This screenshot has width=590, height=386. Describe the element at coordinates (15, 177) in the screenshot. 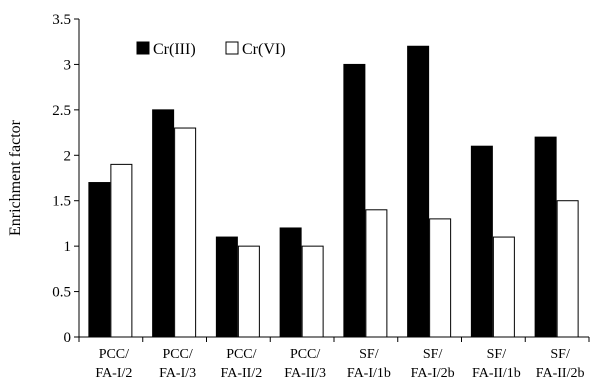

I see `y-axis-label: Enrichment factor` at that location.